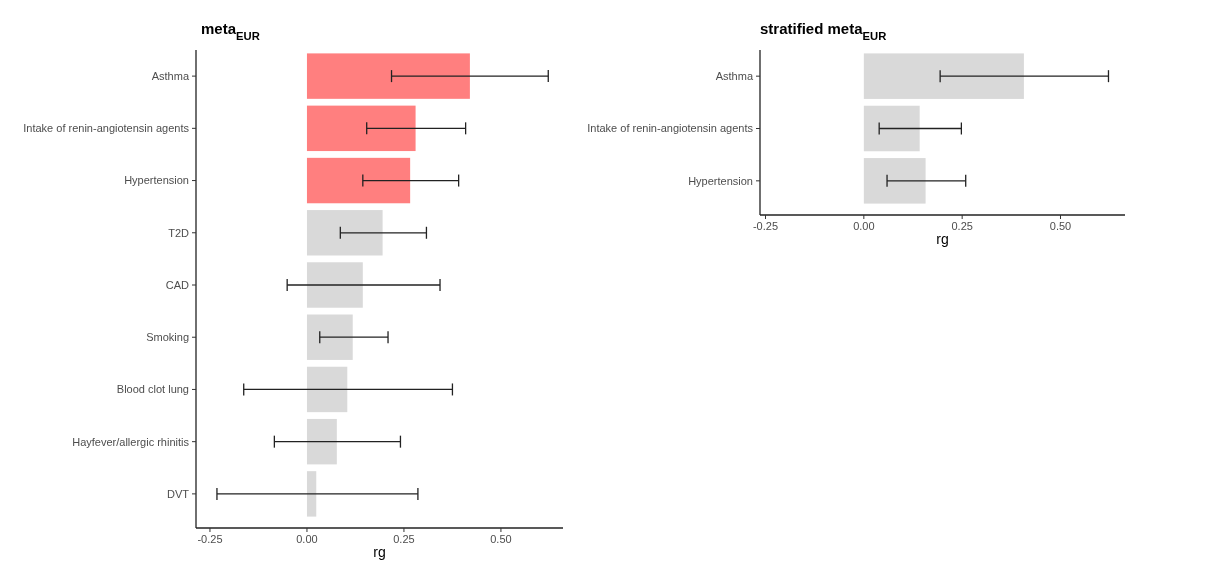 This screenshot has width=1206, height=561. I want to click on y-tick-label: CAD, so click(177, 284).